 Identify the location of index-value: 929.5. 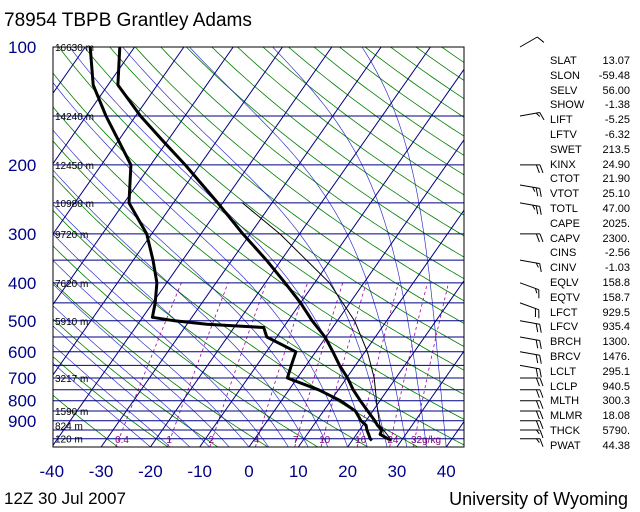
(616, 312).